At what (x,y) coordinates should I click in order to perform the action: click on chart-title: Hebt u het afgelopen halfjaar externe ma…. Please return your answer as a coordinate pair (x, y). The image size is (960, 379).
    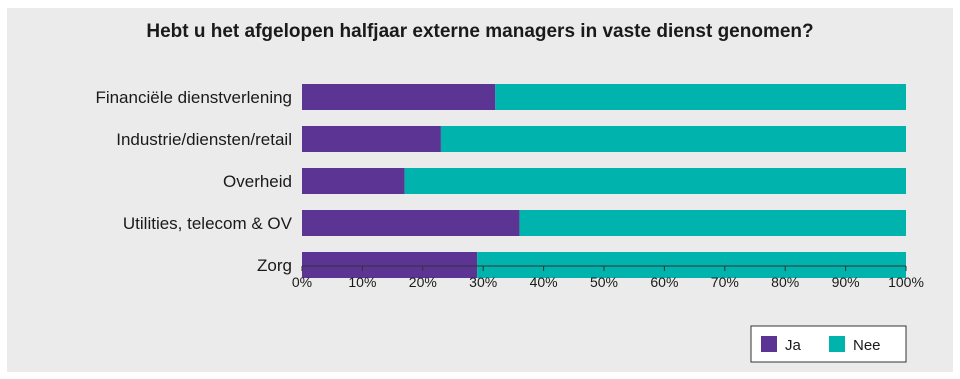
    Looking at the image, I should click on (479, 31).